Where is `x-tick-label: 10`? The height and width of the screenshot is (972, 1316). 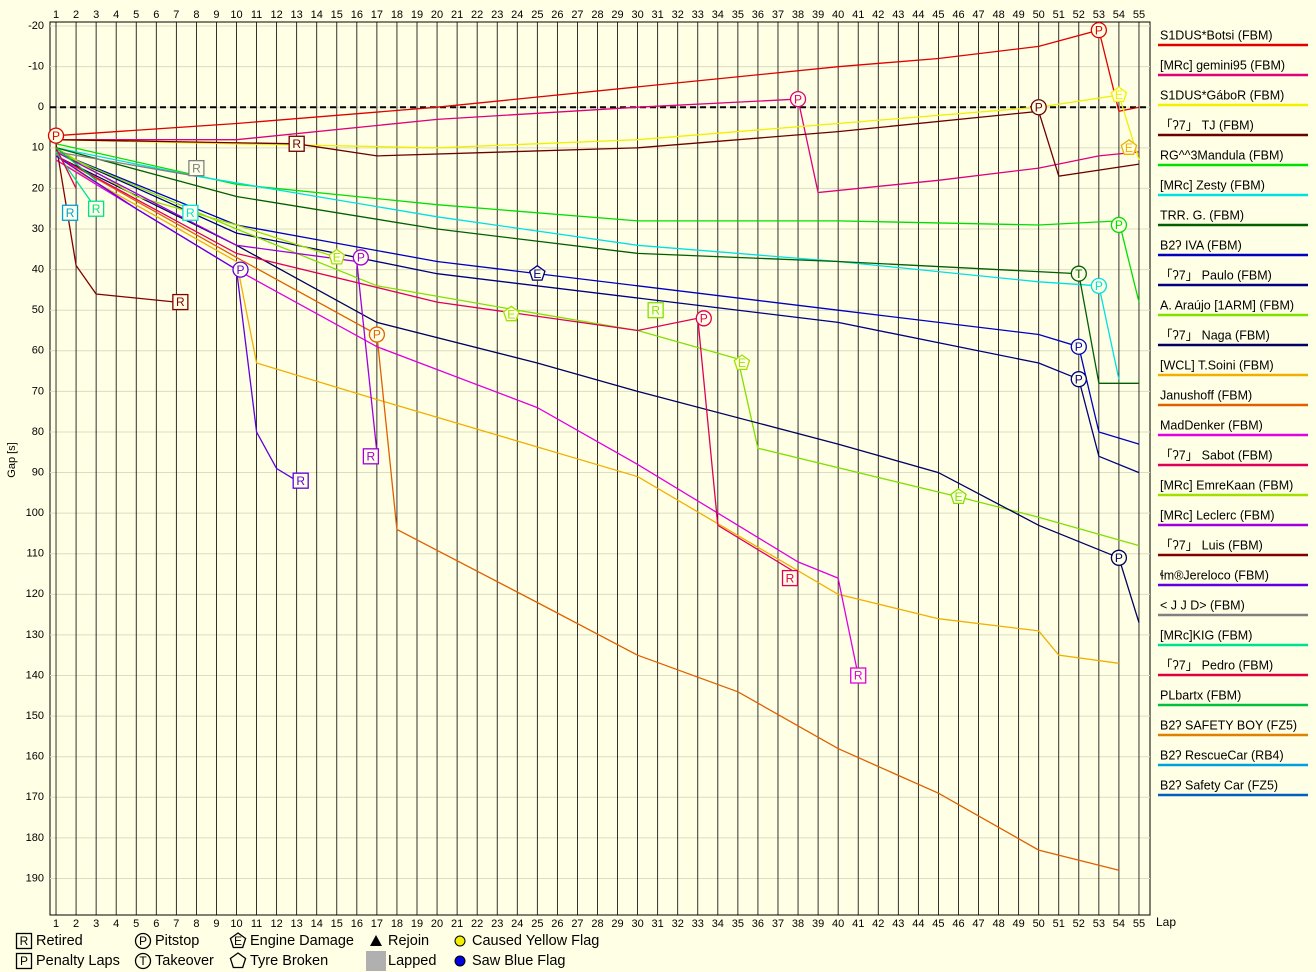
x-tick-label: 10 is located at coordinates (236, 924).